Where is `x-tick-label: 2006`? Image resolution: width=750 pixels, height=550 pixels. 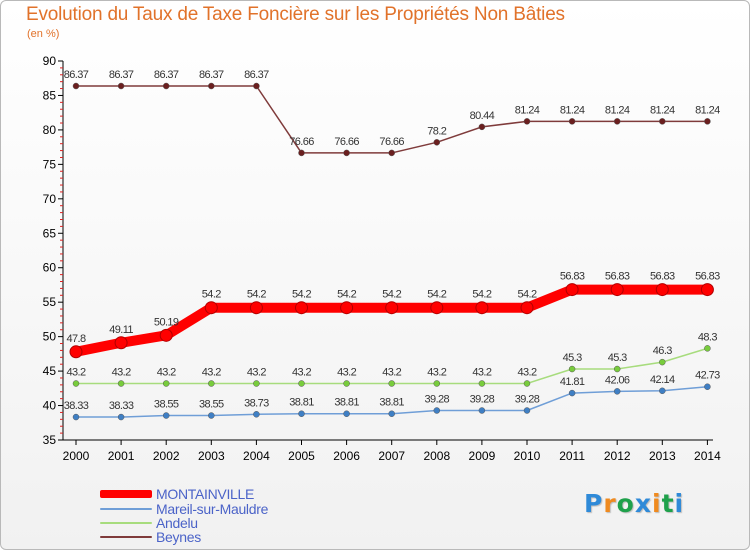 x-tick-label: 2006 is located at coordinates (346, 456).